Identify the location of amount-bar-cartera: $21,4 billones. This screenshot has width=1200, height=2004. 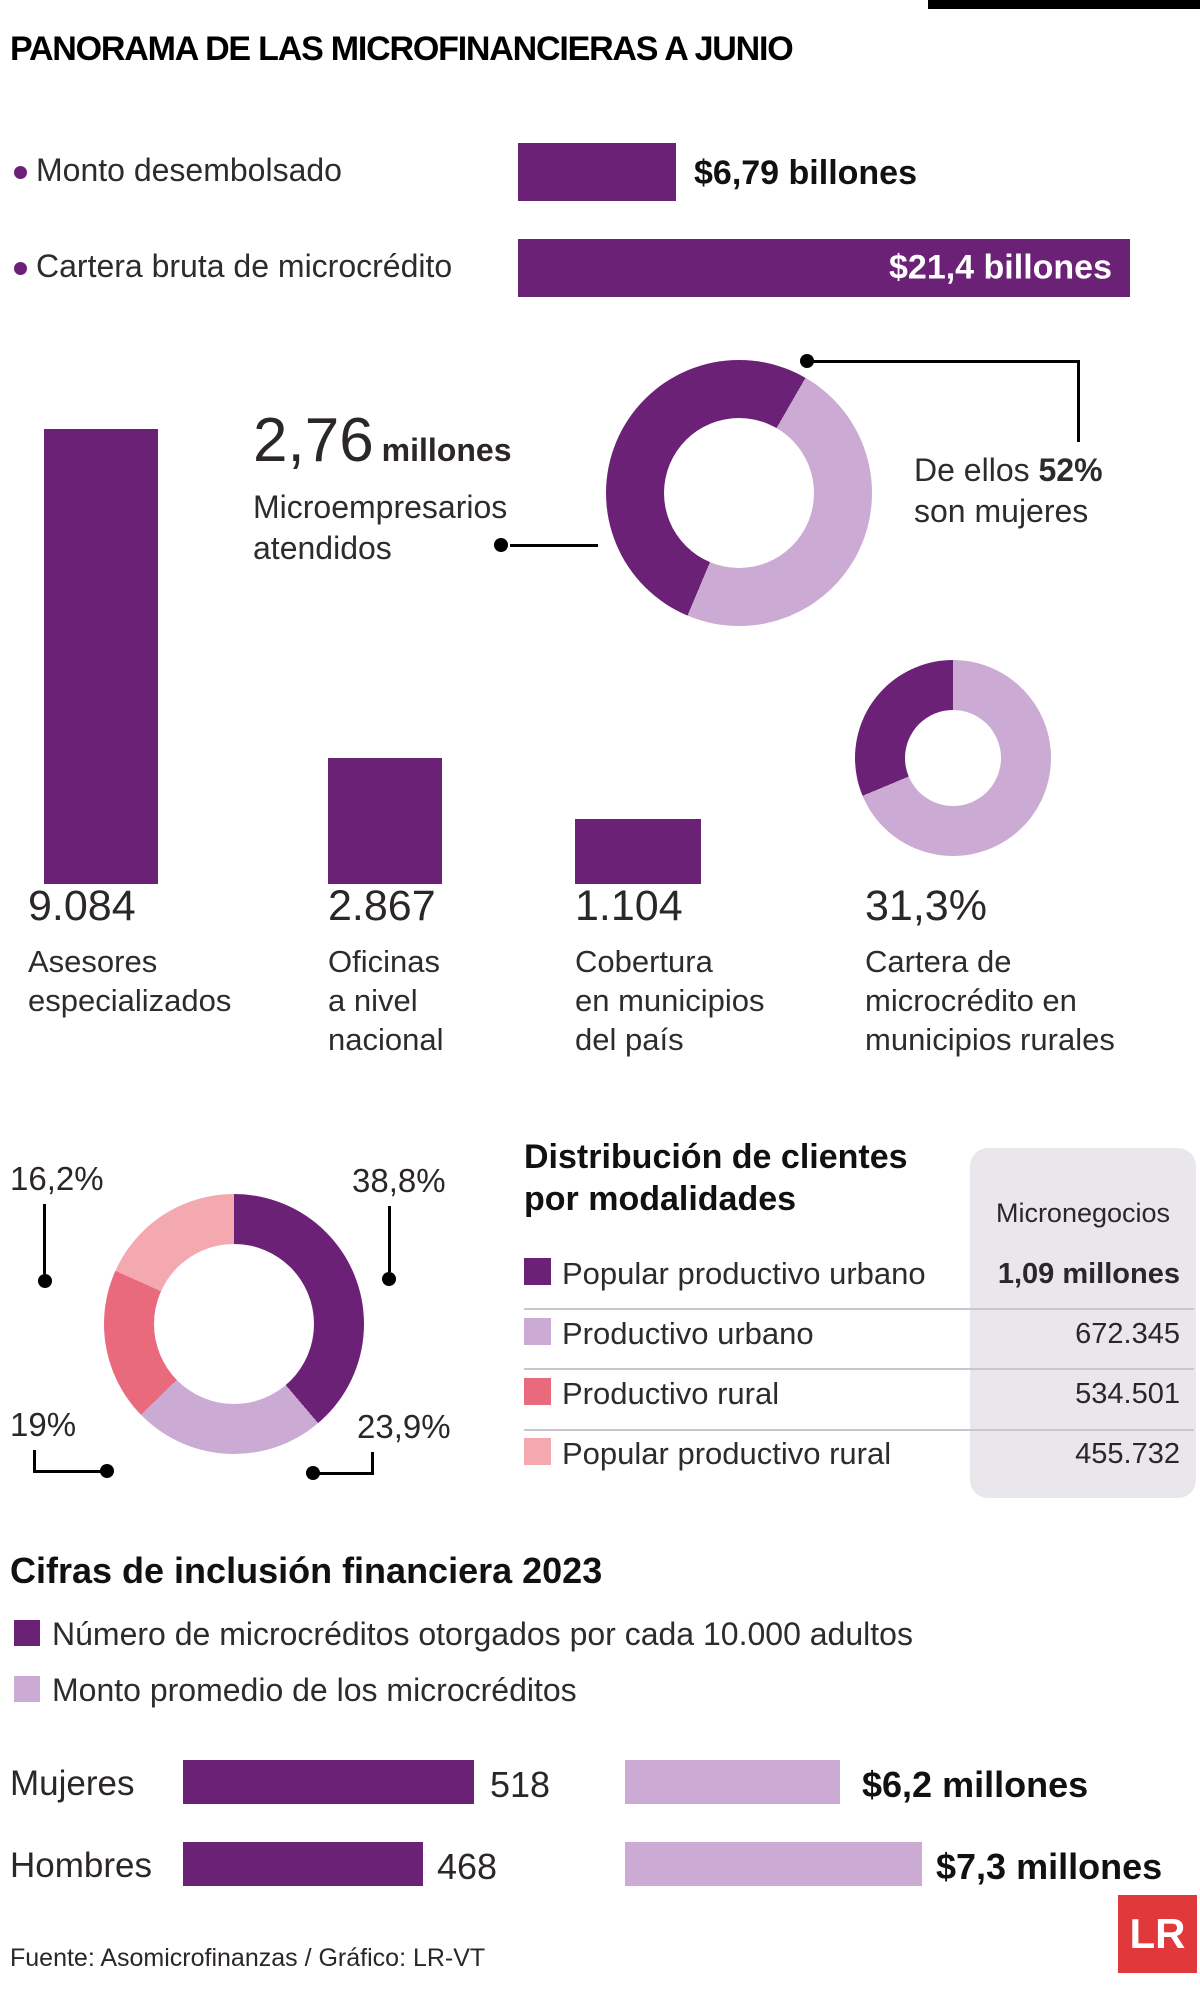
(824, 268).